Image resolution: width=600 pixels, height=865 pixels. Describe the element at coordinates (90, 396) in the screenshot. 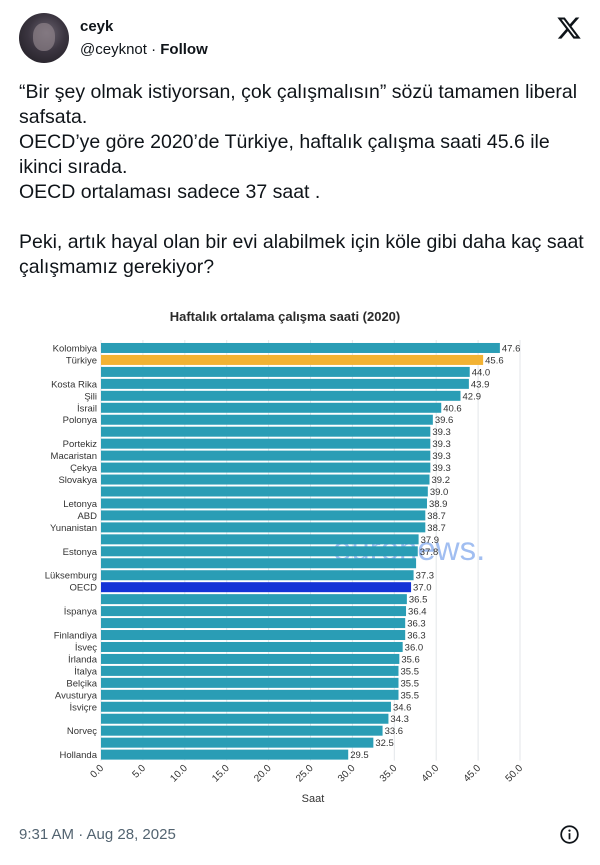

I see `category-label: Şili` at that location.